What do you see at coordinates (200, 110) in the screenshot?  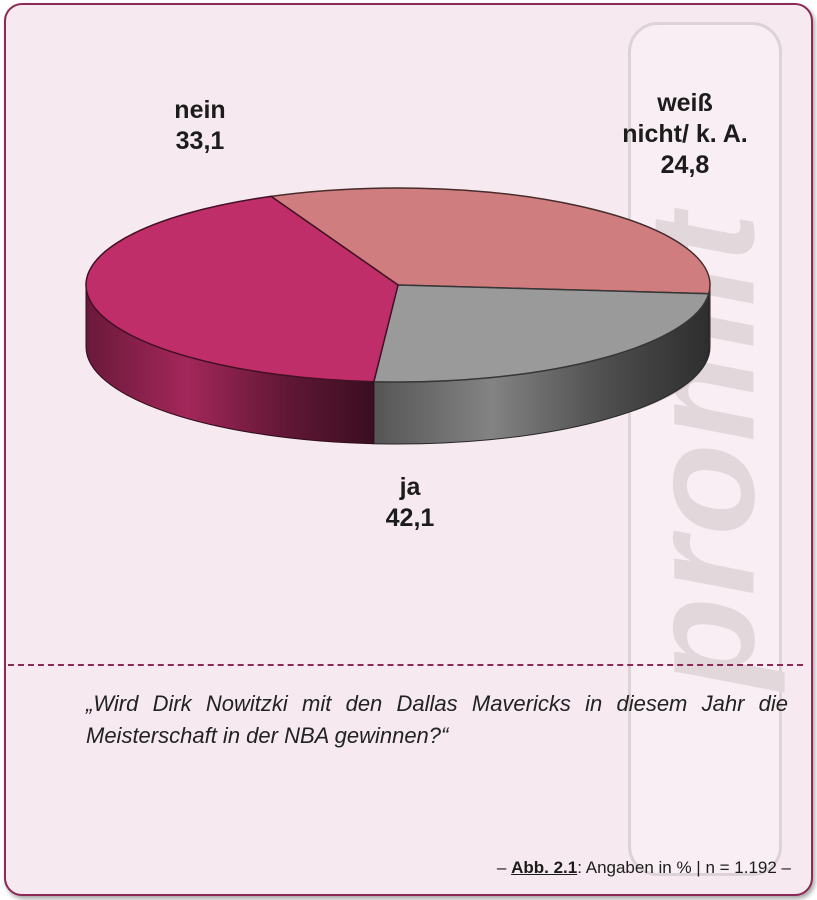 I see `label-nein-name: nein` at bounding box center [200, 110].